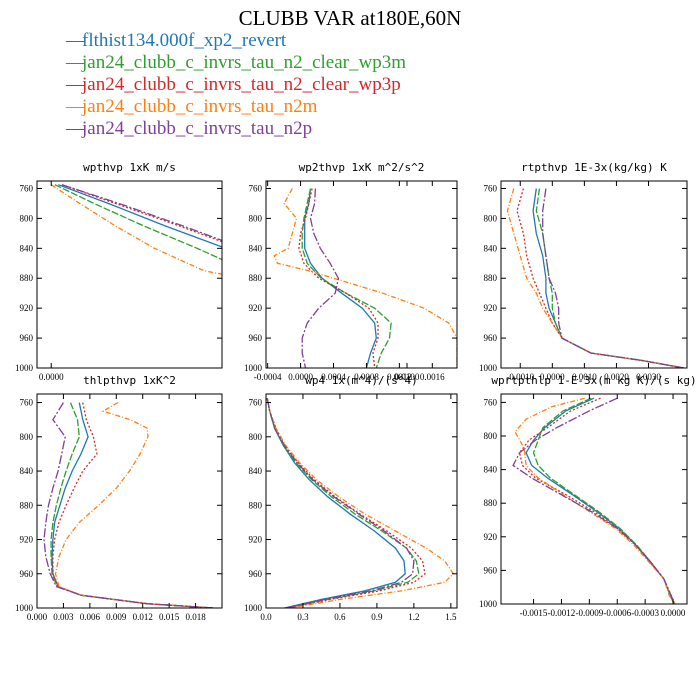  Describe the element at coordinates (169, 617) in the screenshot. I see `x-tick-label: 0.015` at that location.